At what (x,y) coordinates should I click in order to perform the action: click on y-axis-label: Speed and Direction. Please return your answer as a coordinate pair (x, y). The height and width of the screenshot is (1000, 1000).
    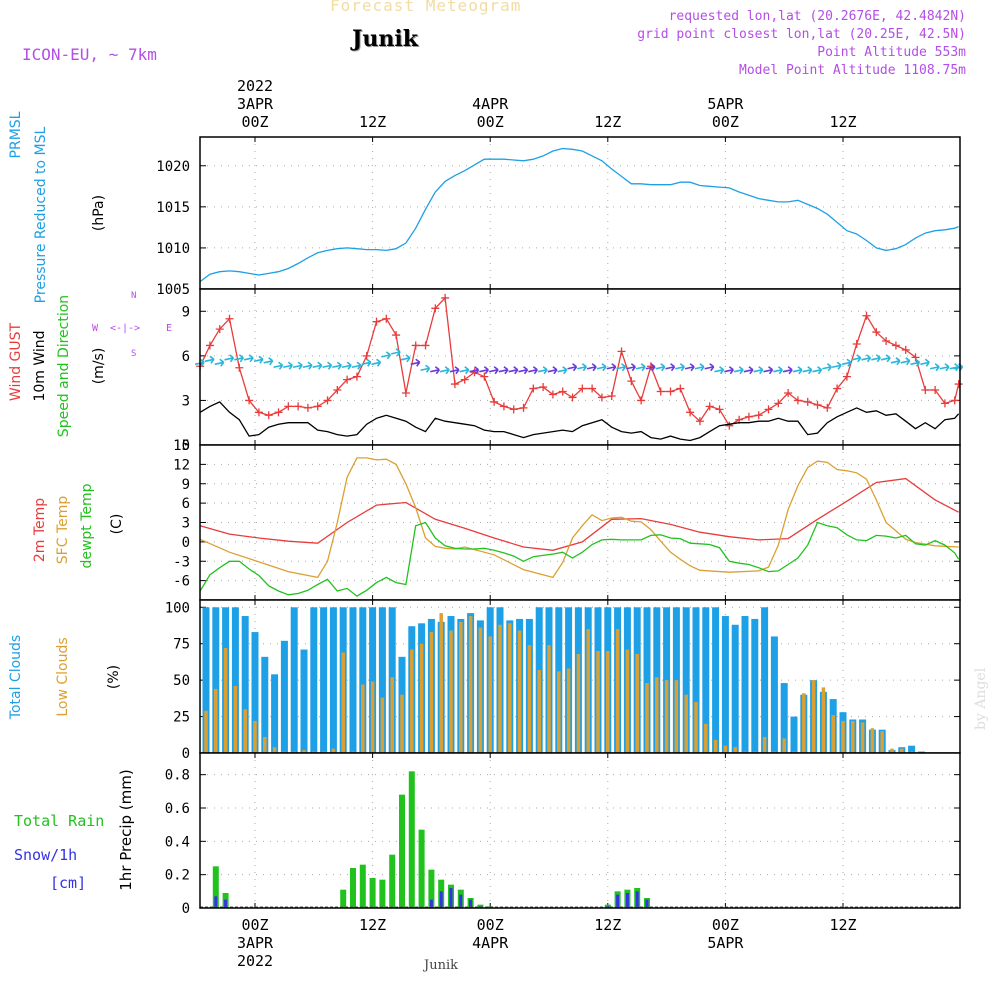
    Looking at the image, I should click on (64, 366).